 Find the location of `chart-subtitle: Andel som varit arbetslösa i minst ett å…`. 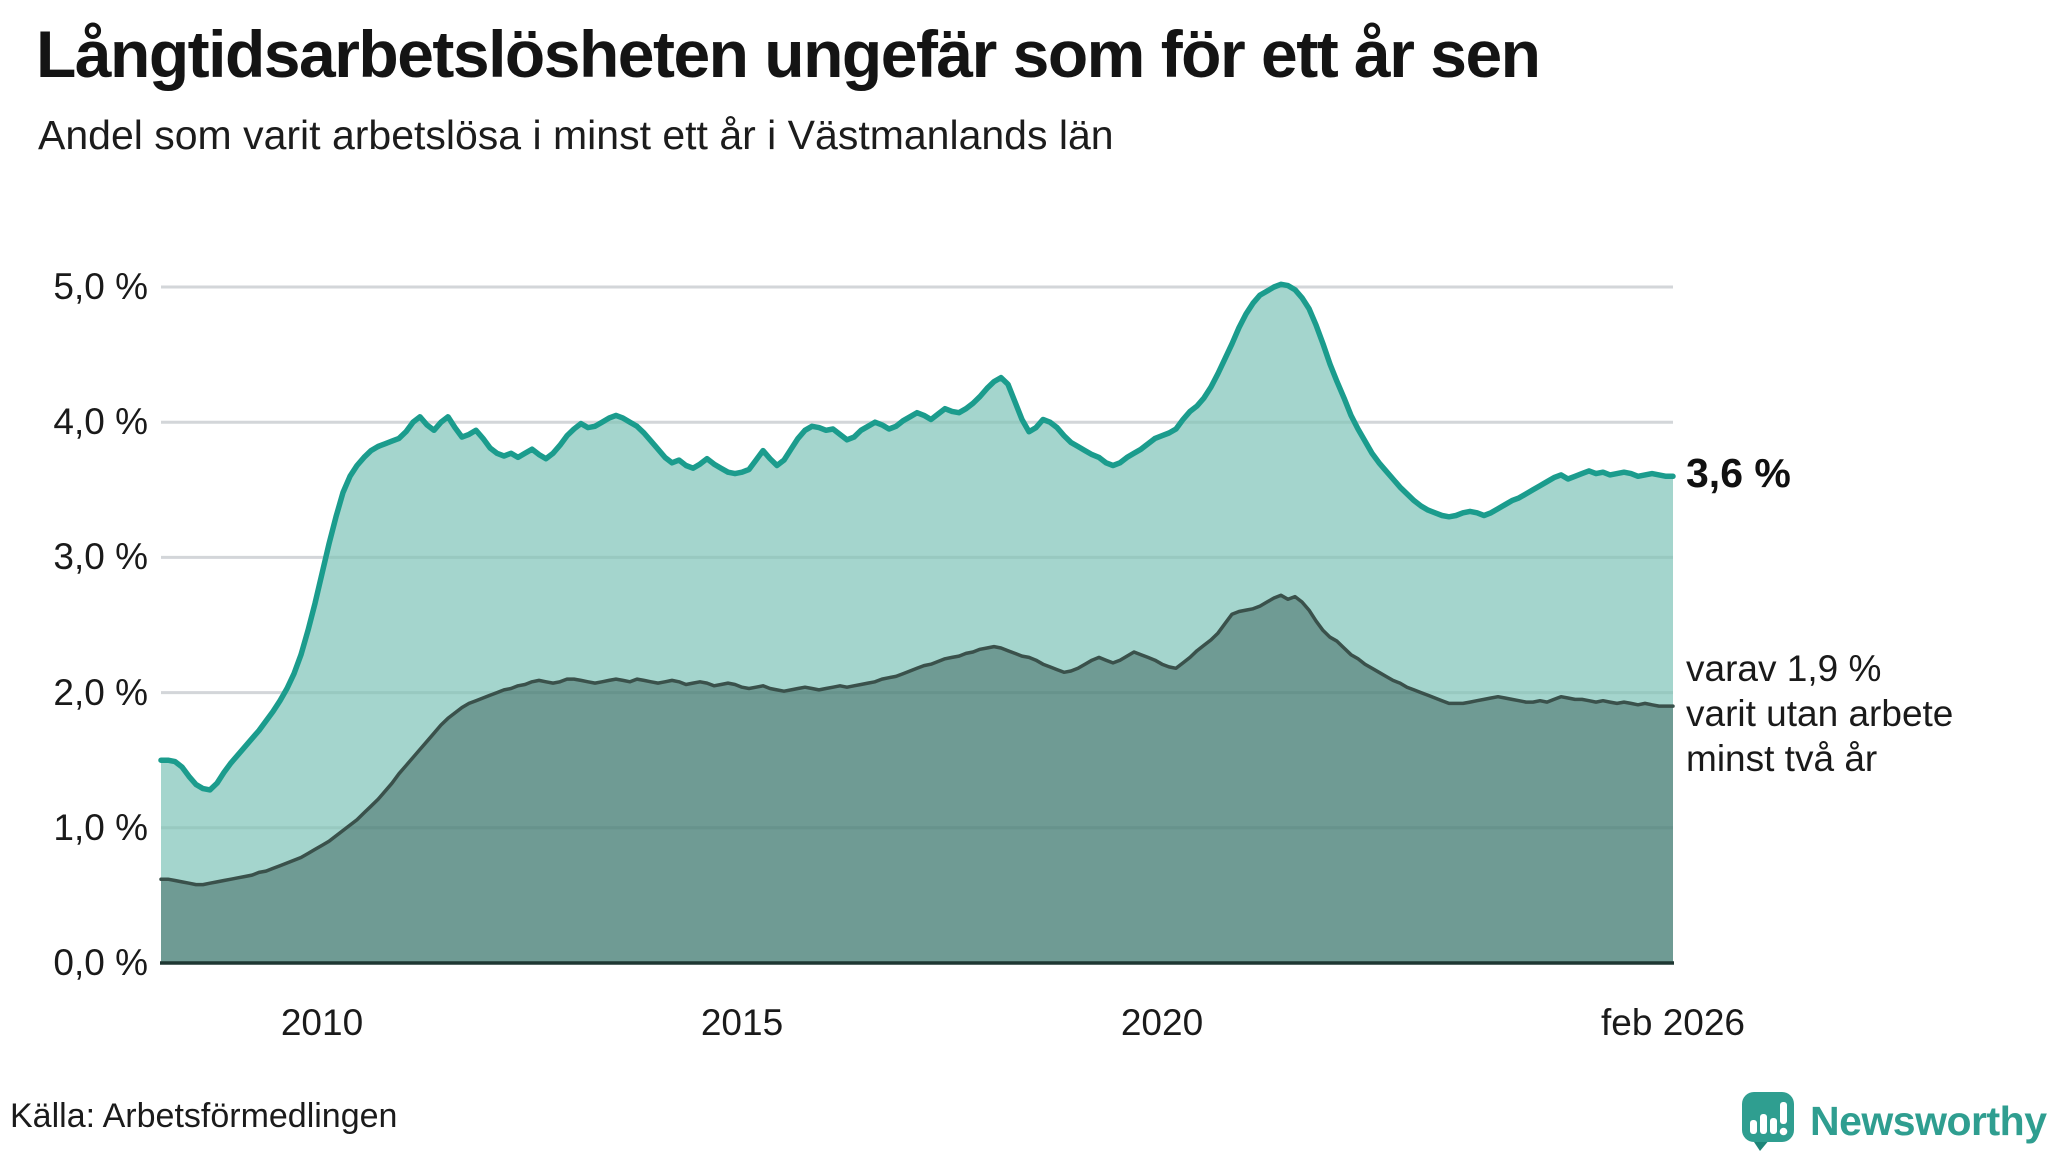

chart-subtitle: Andel som varit arbetslösa i minst ett å… is located at coordinates (576, 135).